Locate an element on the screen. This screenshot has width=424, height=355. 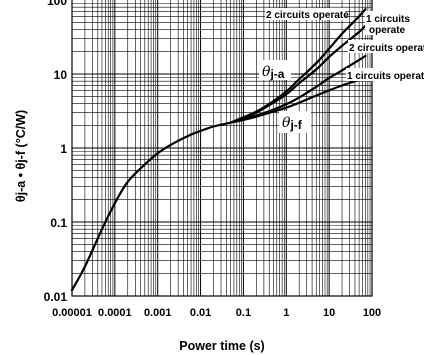
ja-1circ-label-2: operate is located at coordinates (387, 30).